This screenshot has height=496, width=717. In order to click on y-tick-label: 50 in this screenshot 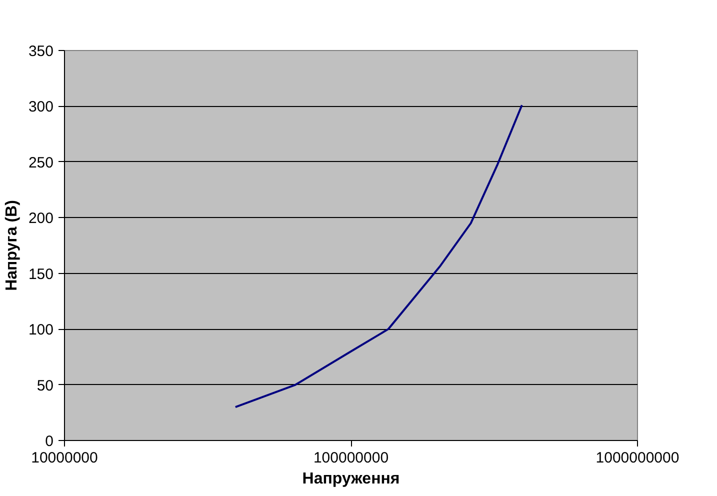, I will do `click(45, 385)`.